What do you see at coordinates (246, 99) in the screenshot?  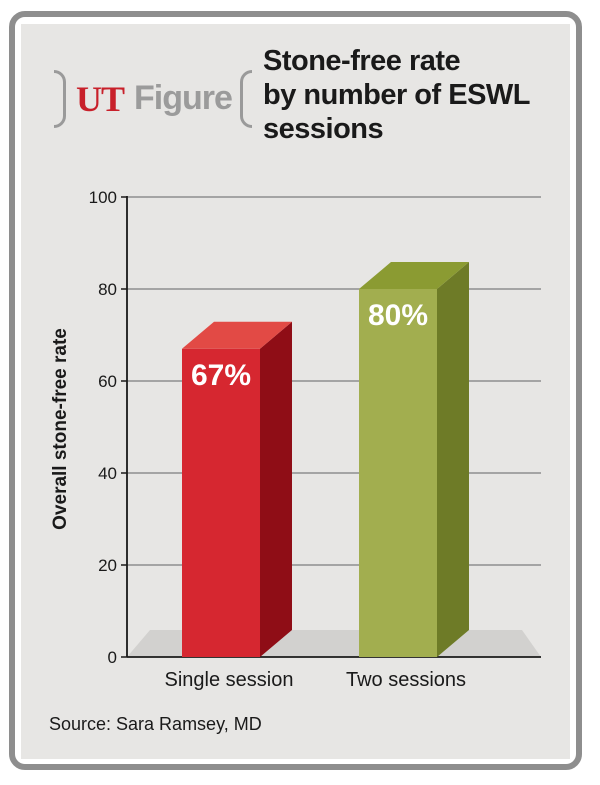 I see `right-bracket-icon` at bounding box center [246, 99].